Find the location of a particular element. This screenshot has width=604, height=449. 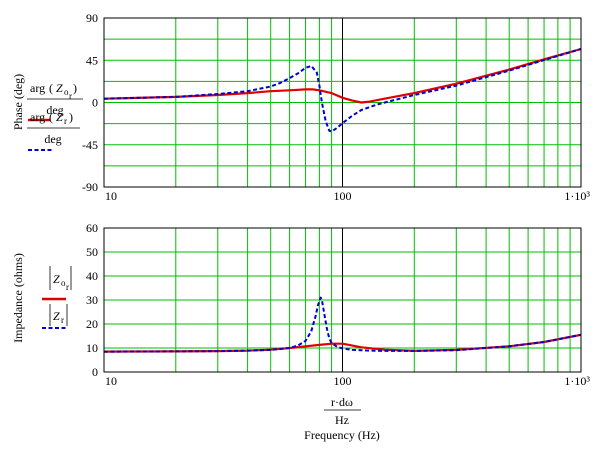

series-line-blue is located at coordinates (342, 324).